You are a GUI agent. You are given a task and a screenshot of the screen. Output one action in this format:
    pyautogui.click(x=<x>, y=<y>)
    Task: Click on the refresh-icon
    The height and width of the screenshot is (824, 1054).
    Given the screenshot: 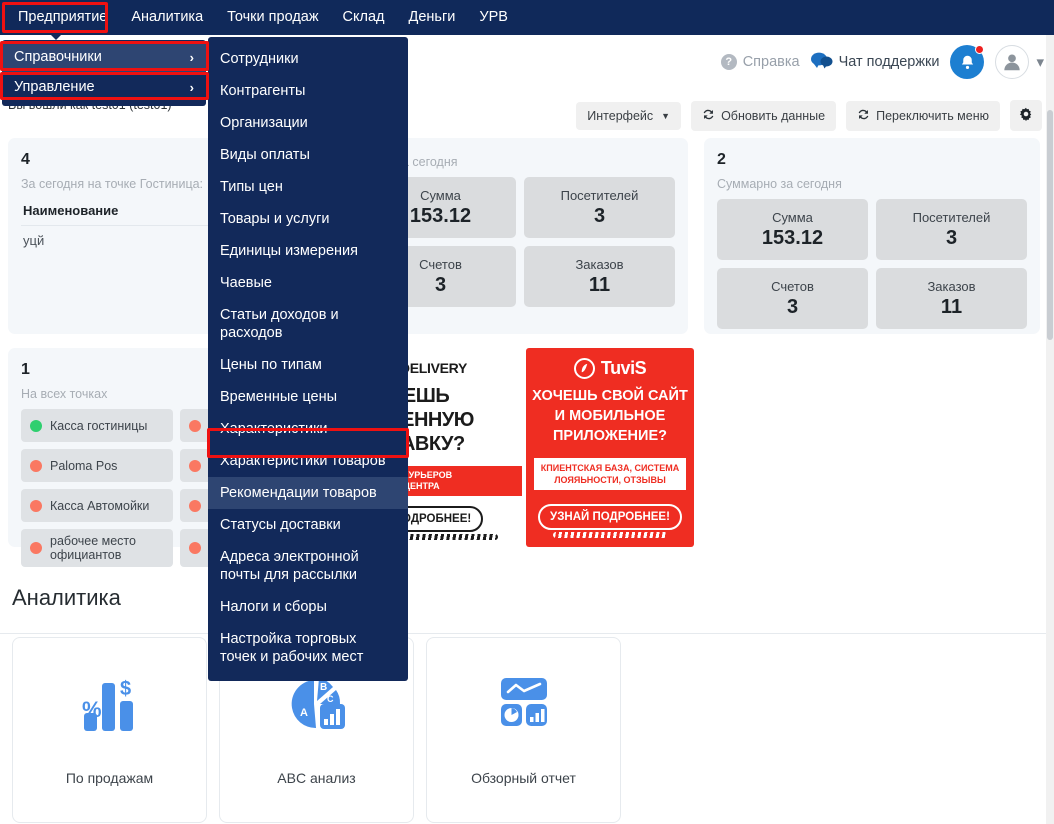 What is the action you would take?
    pyautogui.click(x=708, y=116)
    